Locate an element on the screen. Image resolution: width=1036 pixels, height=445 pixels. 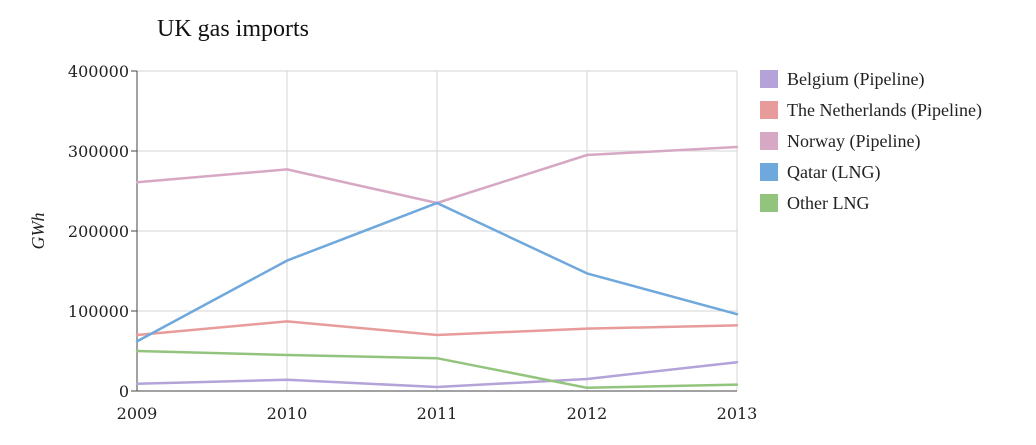
x-tick-label: 2013 is located at coordinates (737, 413).